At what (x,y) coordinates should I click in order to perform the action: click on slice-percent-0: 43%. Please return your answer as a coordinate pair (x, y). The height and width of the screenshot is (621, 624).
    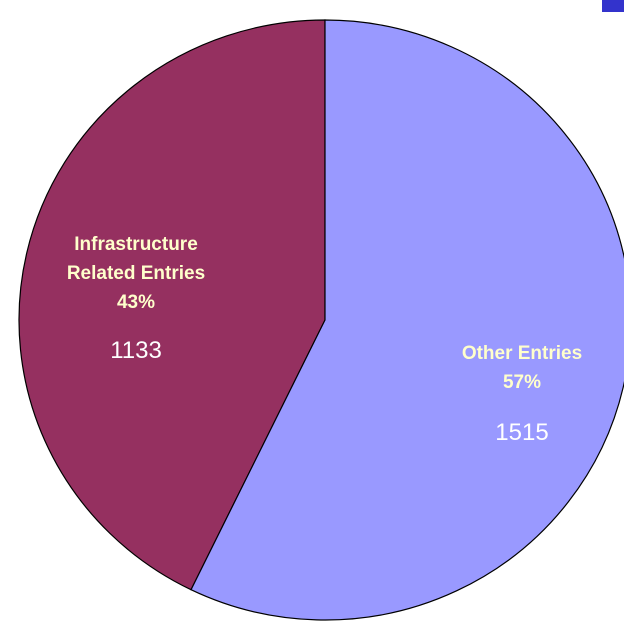
    Looking at the image, I should click on (136, 302).